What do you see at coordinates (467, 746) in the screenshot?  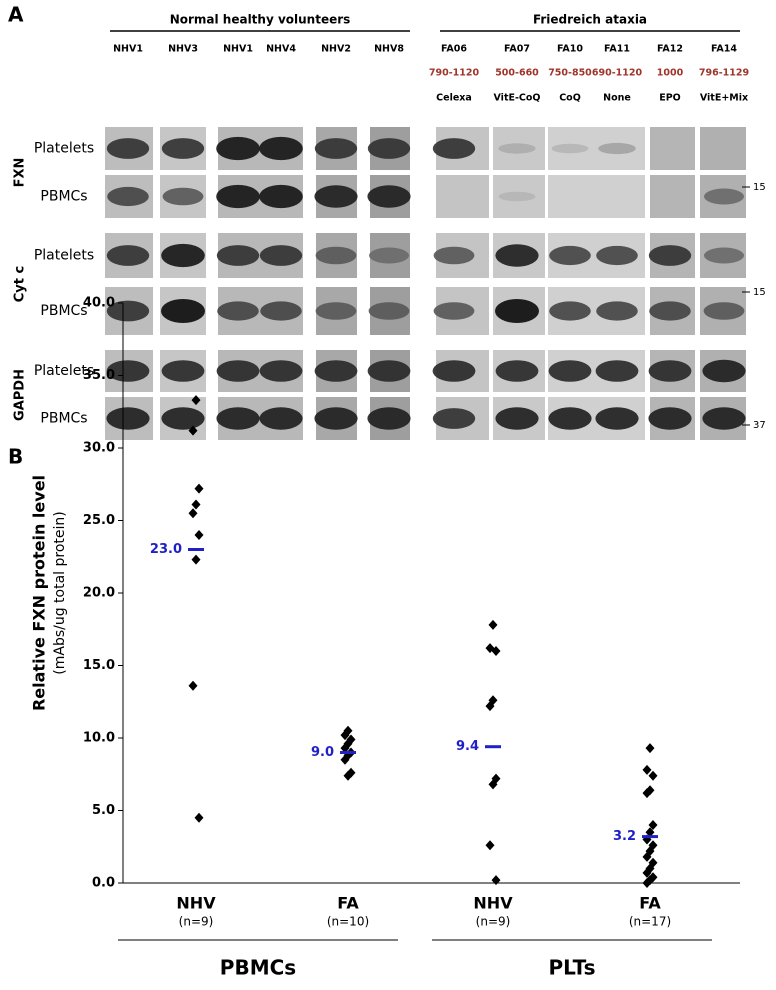 I see `mean-label: 9.4` at bounding box center [467, 746].